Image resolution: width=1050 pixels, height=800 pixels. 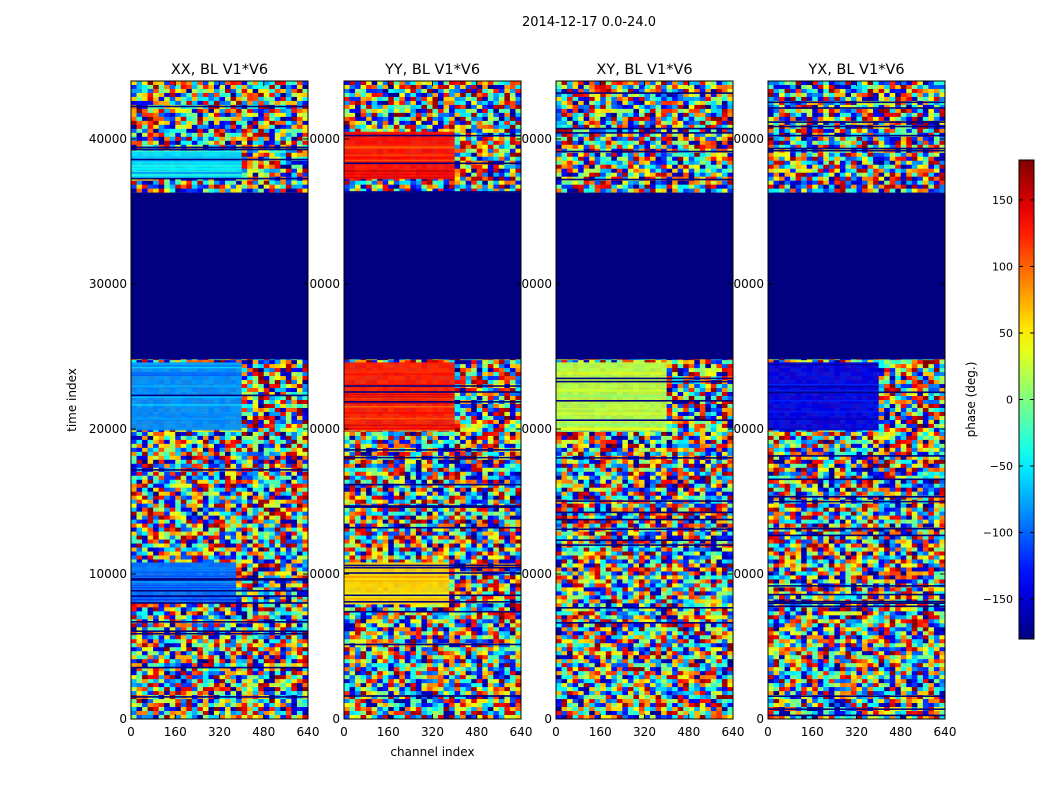 I want to click on panel-title: XY, BL V1*V6, so click(x=644, y=70).